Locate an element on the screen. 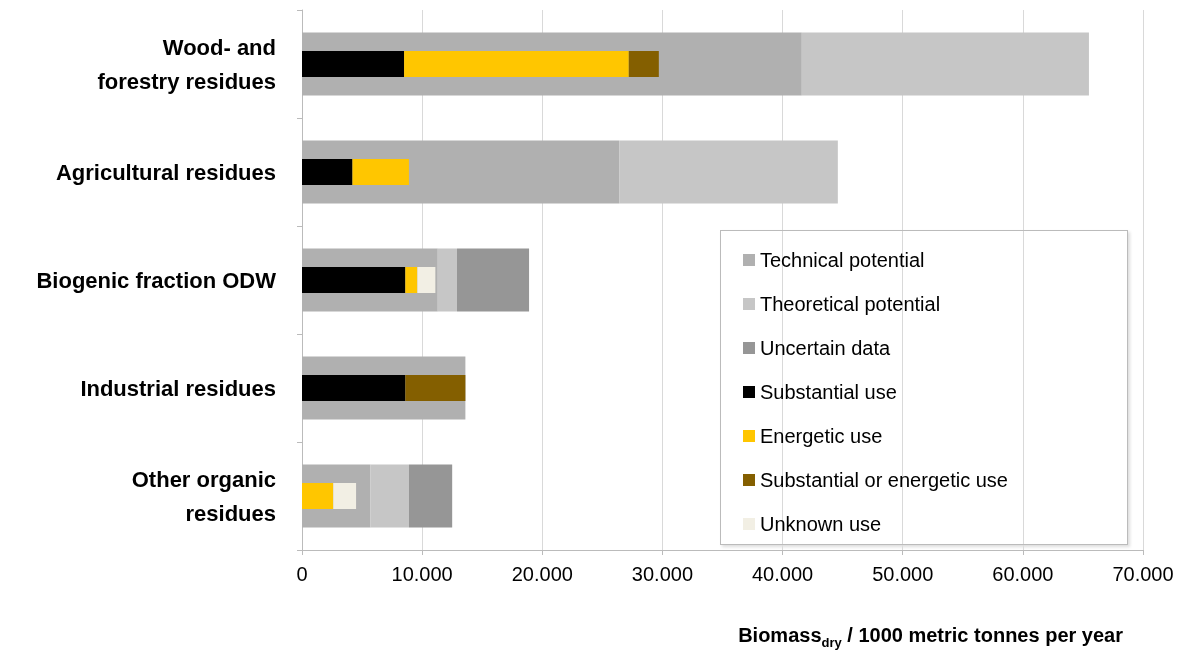  legend-label: Technical potential is located at coordinates (842, 260).